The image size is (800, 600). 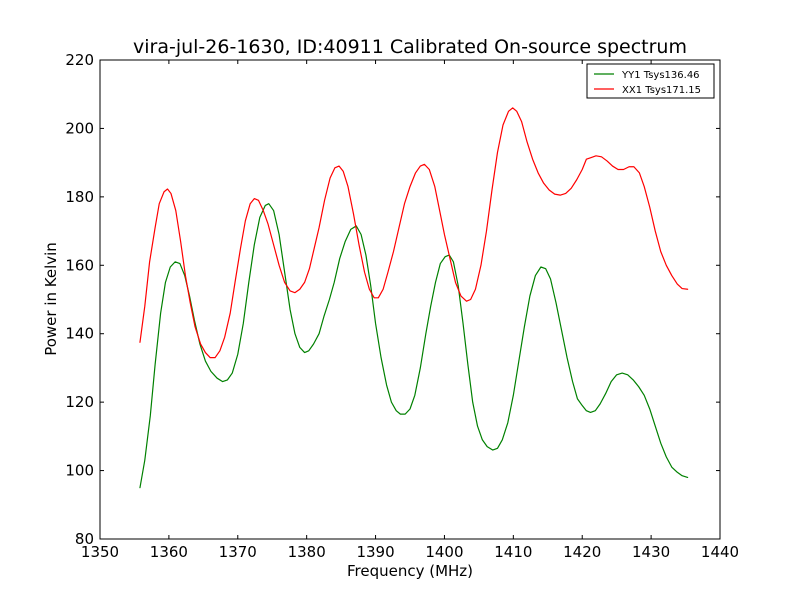 I want to click on x-tick-label: 1360, so click(x=169, y=552).